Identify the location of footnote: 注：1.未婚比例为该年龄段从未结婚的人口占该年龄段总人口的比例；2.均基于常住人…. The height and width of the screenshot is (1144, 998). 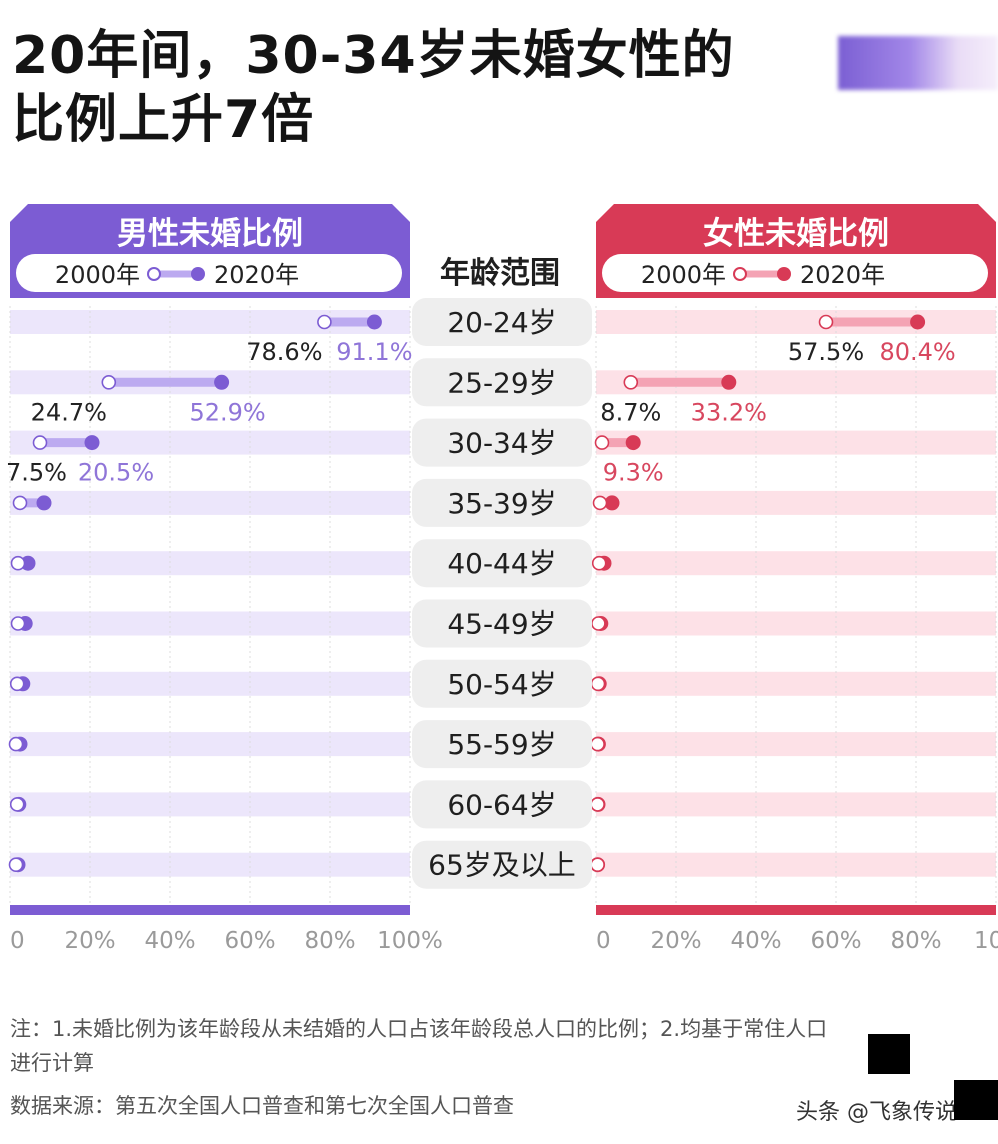
(419, 1046).